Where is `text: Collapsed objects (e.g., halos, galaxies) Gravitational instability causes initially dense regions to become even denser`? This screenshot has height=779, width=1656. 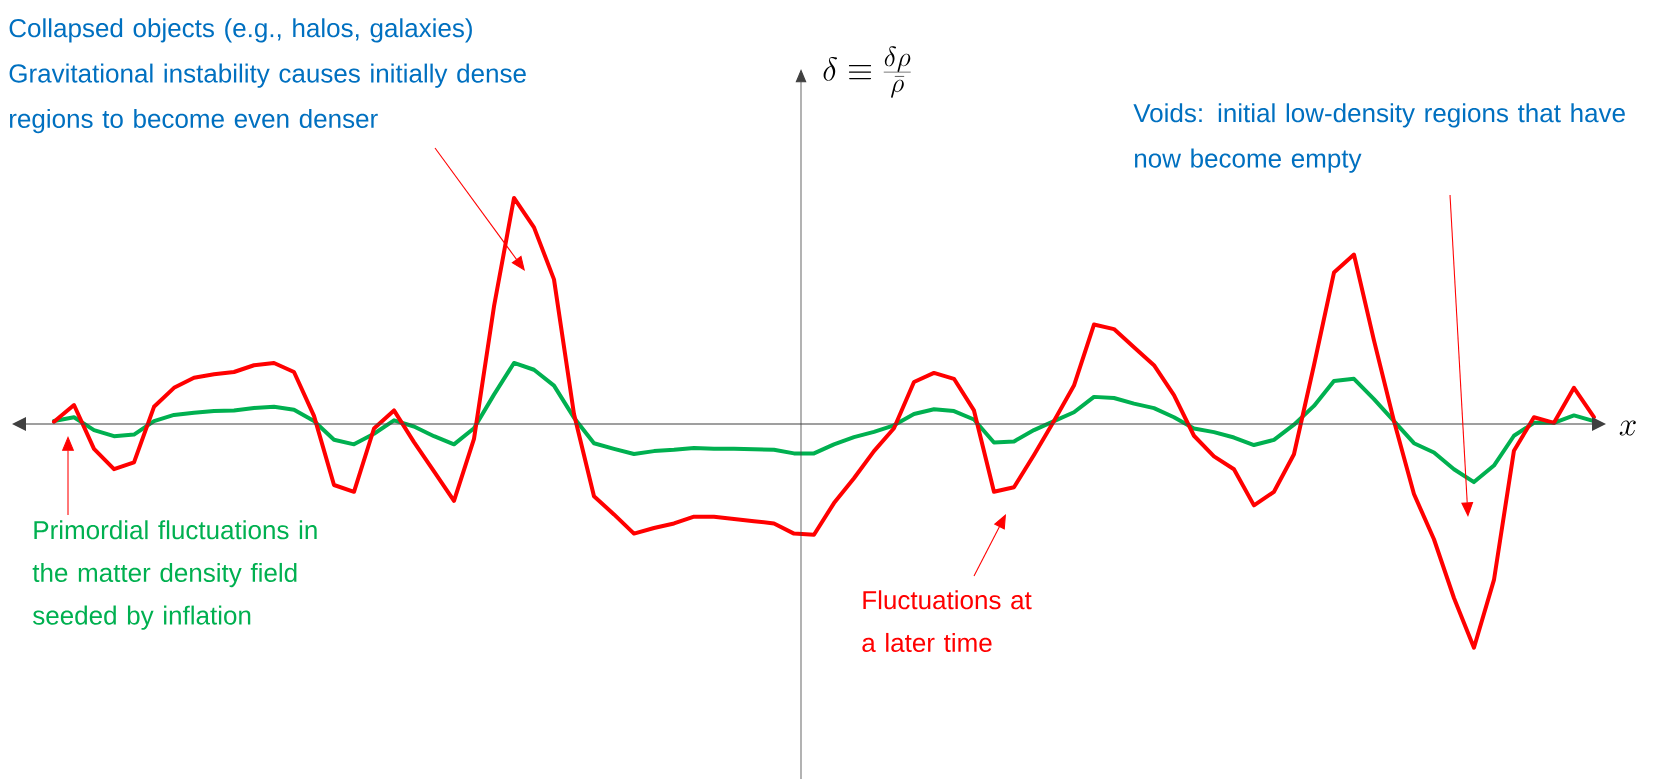 text: Collapsed objects (e.g., halos, galaxies) Gravitational instability causes initially dense regions to become even denser is located at coordinates (267, 76).